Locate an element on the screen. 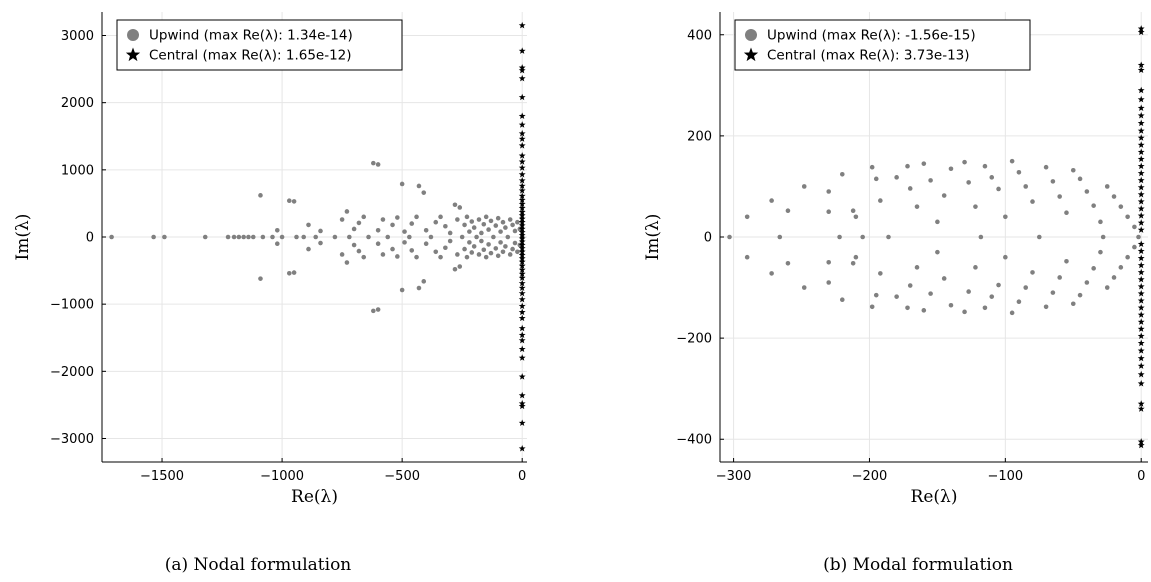 The height and width of the screenshot is (582, 1151). x-tick-label: 0 is located at coordinates (522, 476).